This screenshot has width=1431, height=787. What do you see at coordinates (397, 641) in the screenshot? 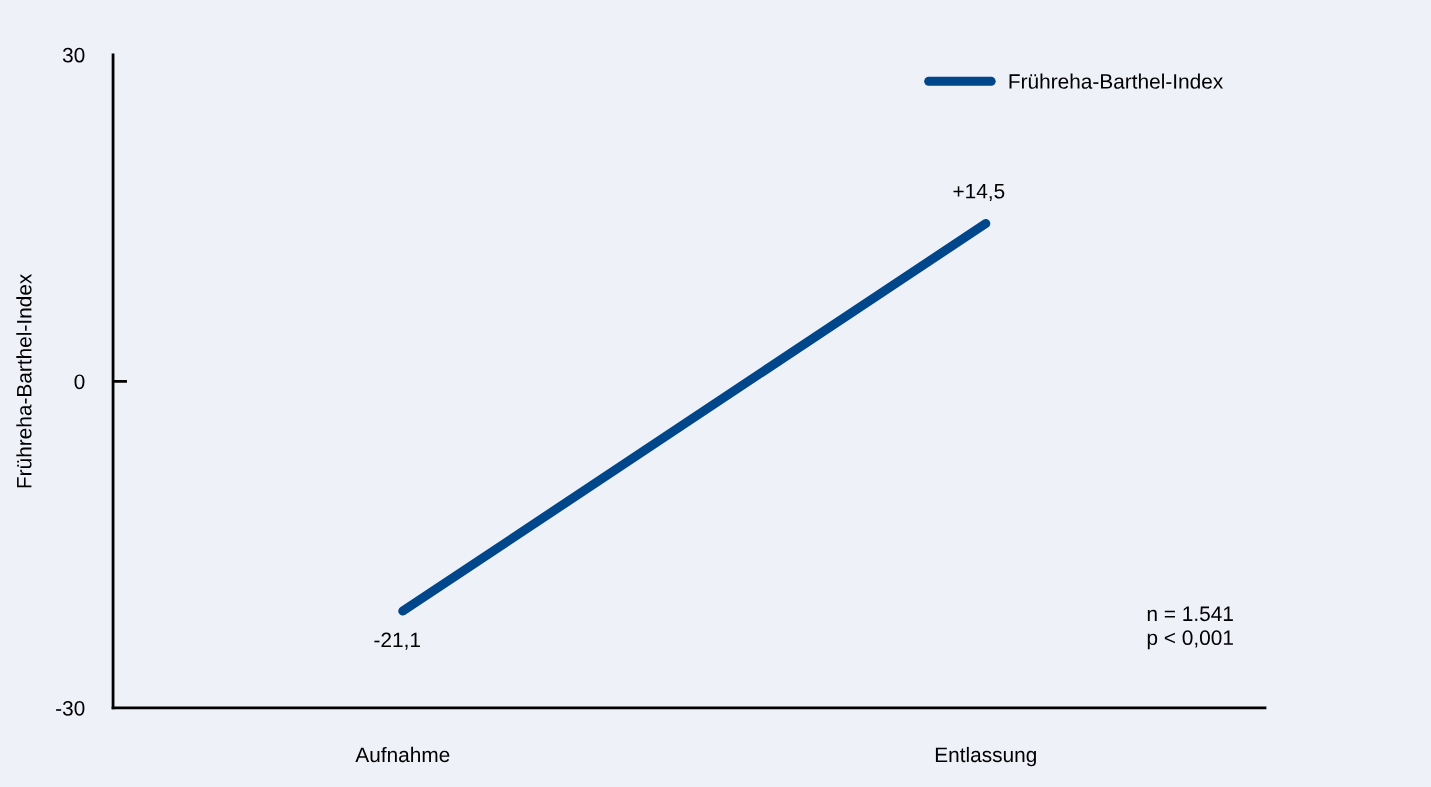
I see `data-label: -21,1` at bounding box center [397, 641].